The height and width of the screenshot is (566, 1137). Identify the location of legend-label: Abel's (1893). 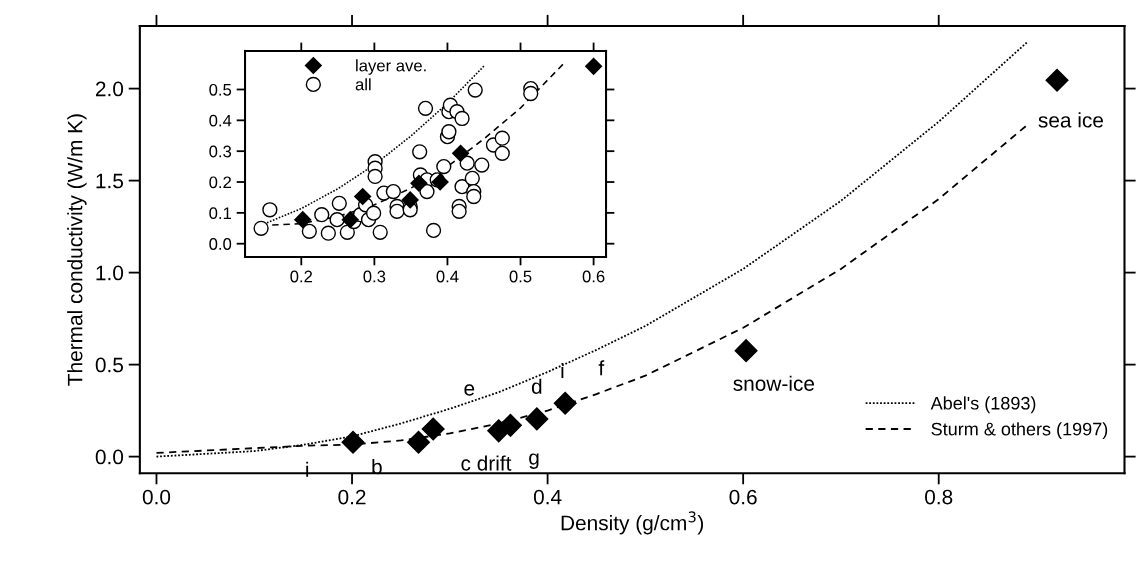
(983, 405).